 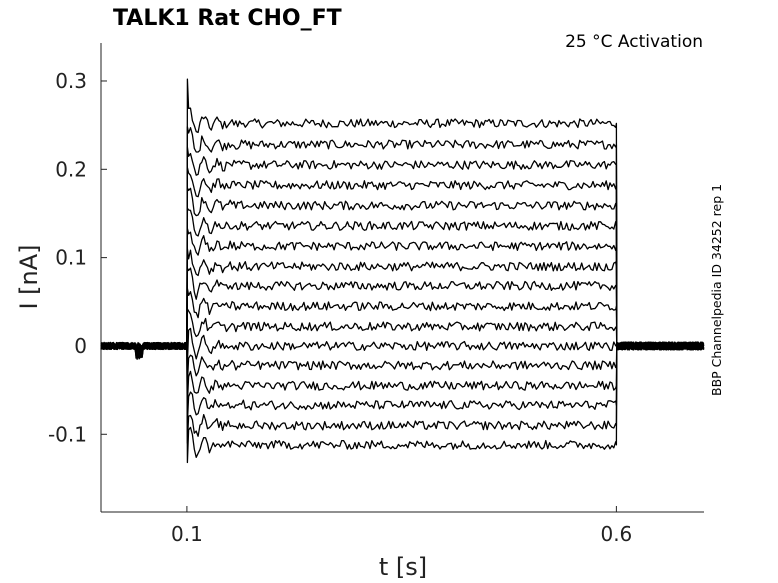 What do you see at coordinates (71, 258) in the screenshot?
I see `y-tick-label: 0.1` at bounding box center [71, 258].